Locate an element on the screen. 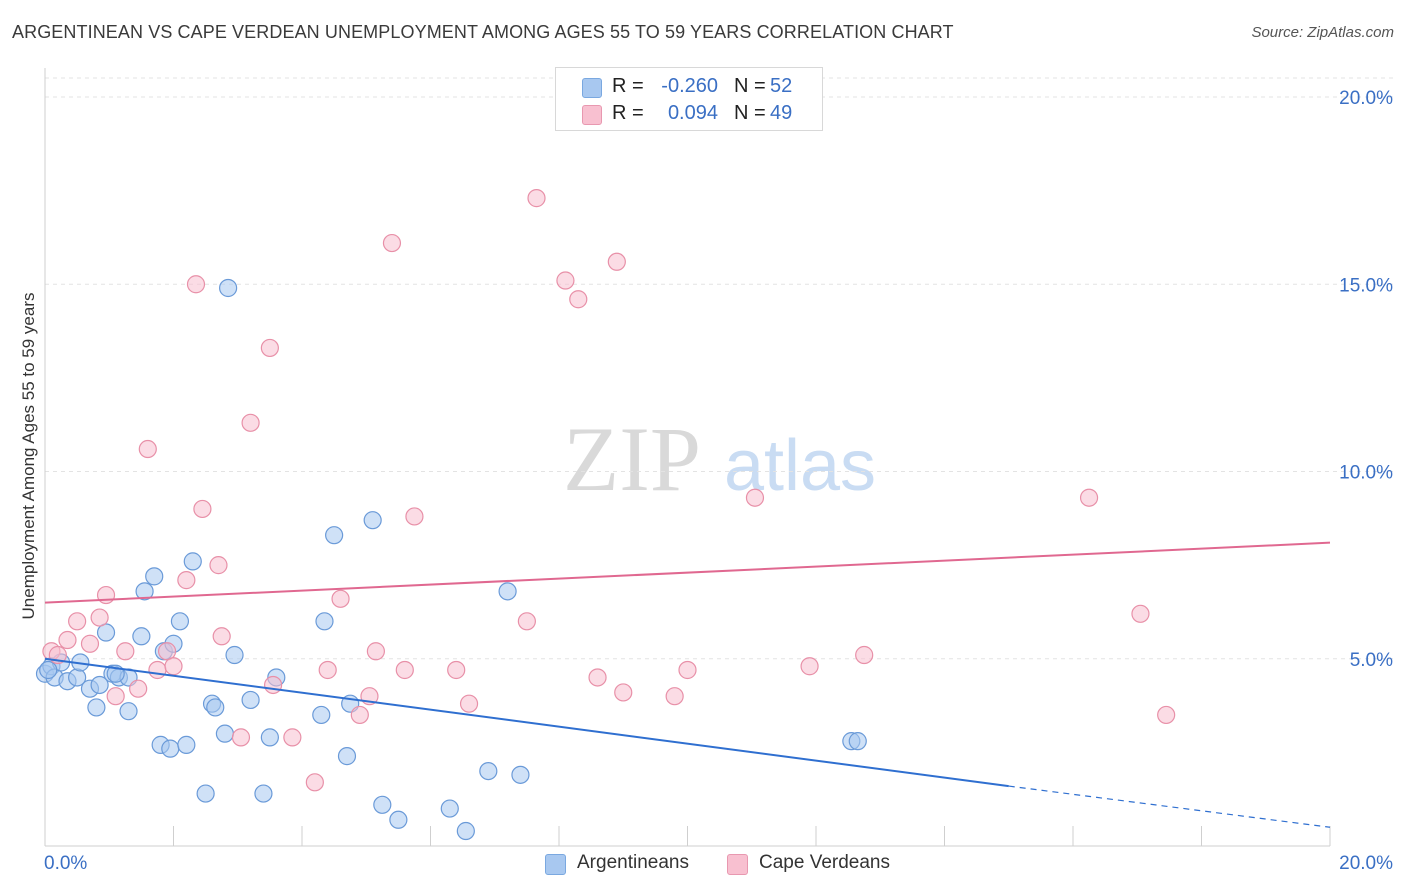  legend-swatch-cape-verdeans is located at coordinates (592, 115).